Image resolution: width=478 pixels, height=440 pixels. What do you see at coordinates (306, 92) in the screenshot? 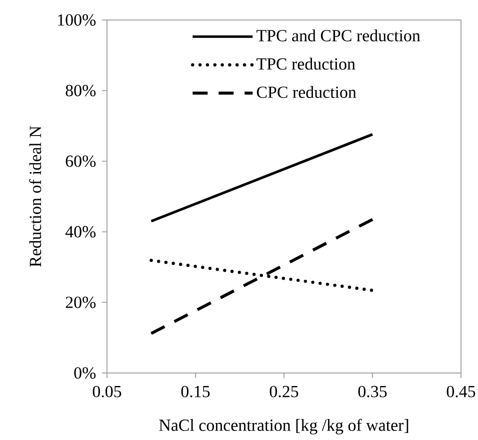
I see `legend-label: CPC reduction` at bounding box center [306, 92].